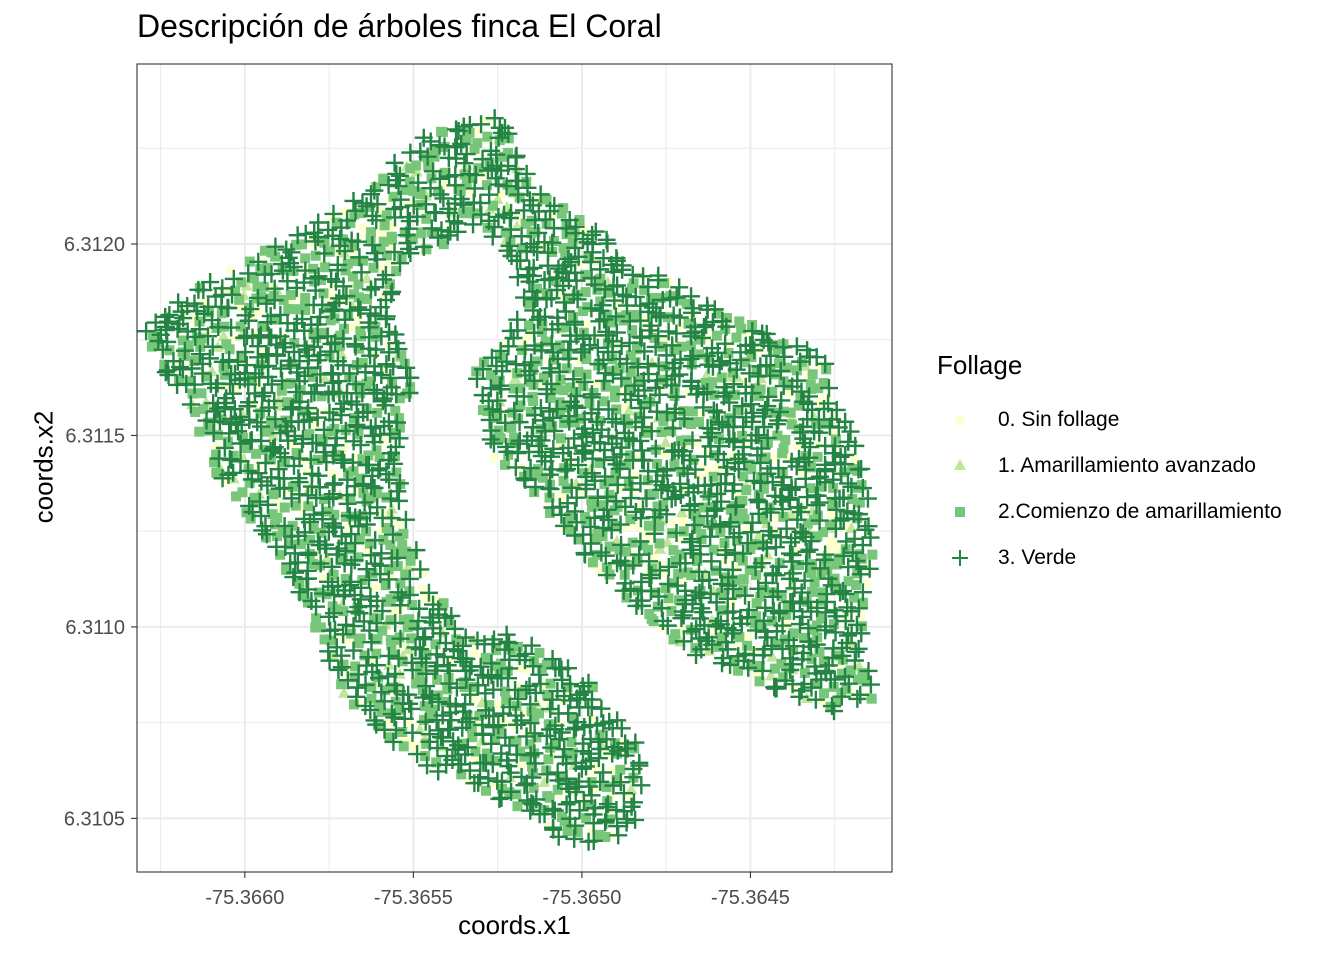 The width and height of the screenshot is (1344, 960). I want to click on point-sin-follage, so click(399, 525).